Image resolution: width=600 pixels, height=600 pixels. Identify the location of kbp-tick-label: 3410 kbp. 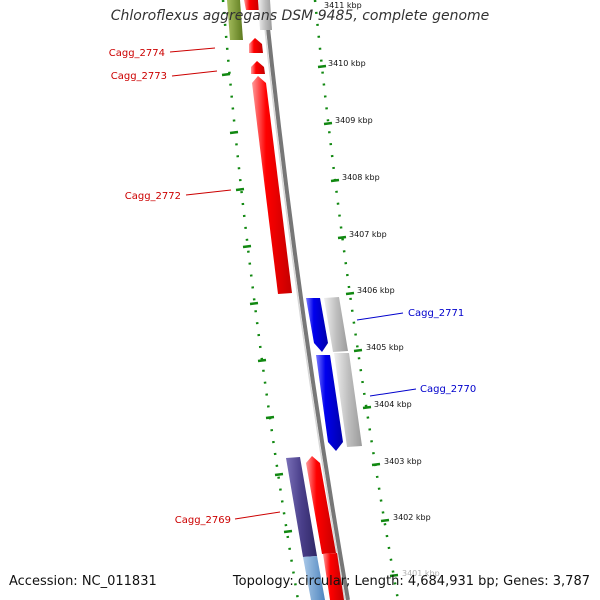
(347, 63).